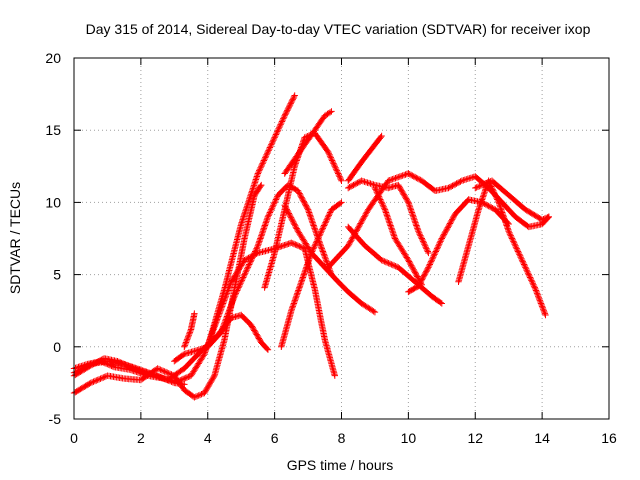  I want to click on y-tick-label: 10, so click(53, 202).